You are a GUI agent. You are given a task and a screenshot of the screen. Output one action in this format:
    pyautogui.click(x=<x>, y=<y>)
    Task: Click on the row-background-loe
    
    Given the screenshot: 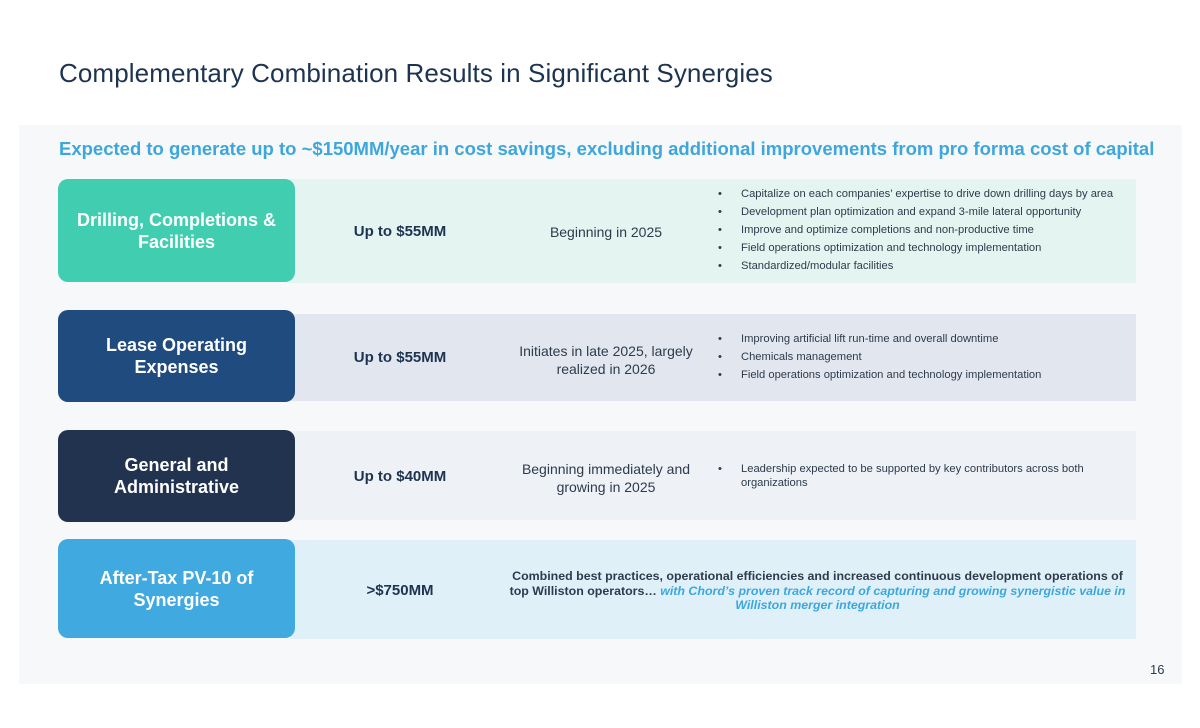 What is the action you would take?
    pyautogui.click(x=713, y=357)
    